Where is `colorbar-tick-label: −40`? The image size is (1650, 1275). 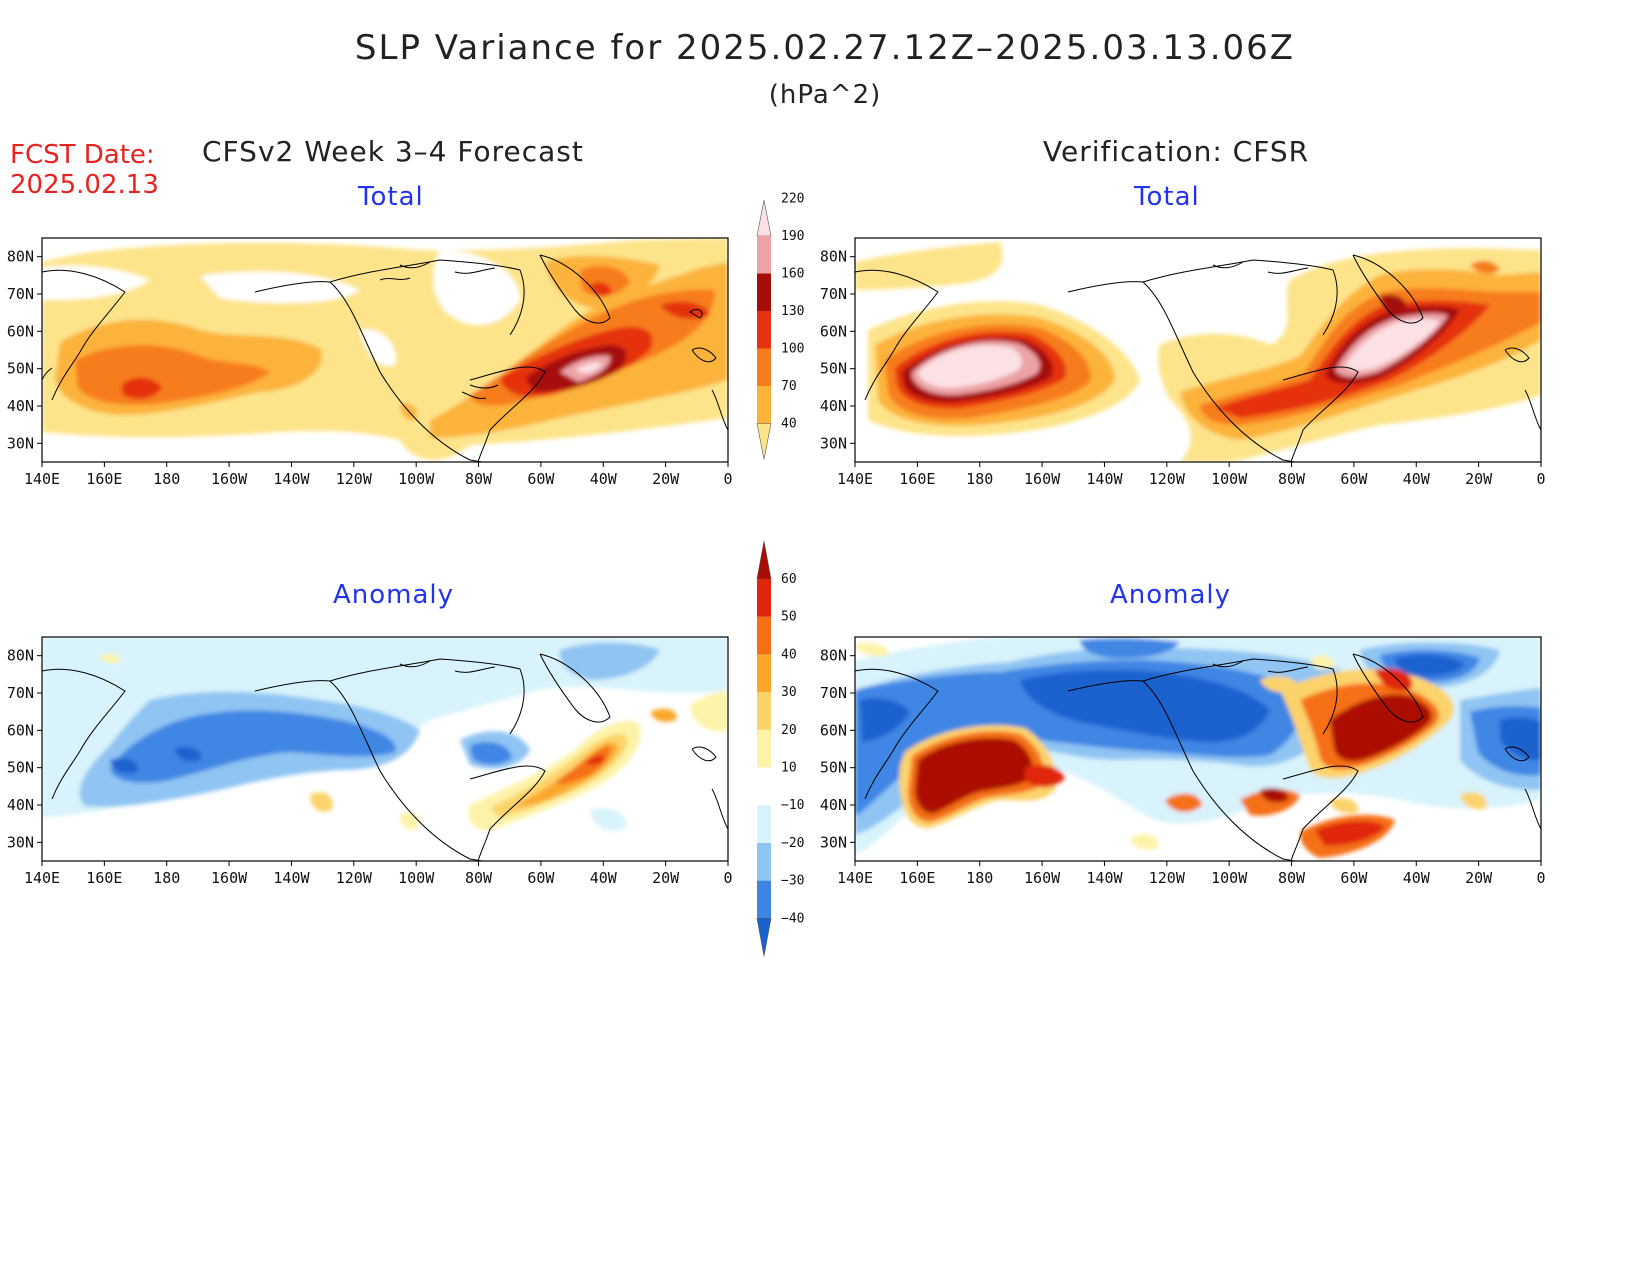
colorbar-tick-label: −40 is located at coordinates (792, 918).